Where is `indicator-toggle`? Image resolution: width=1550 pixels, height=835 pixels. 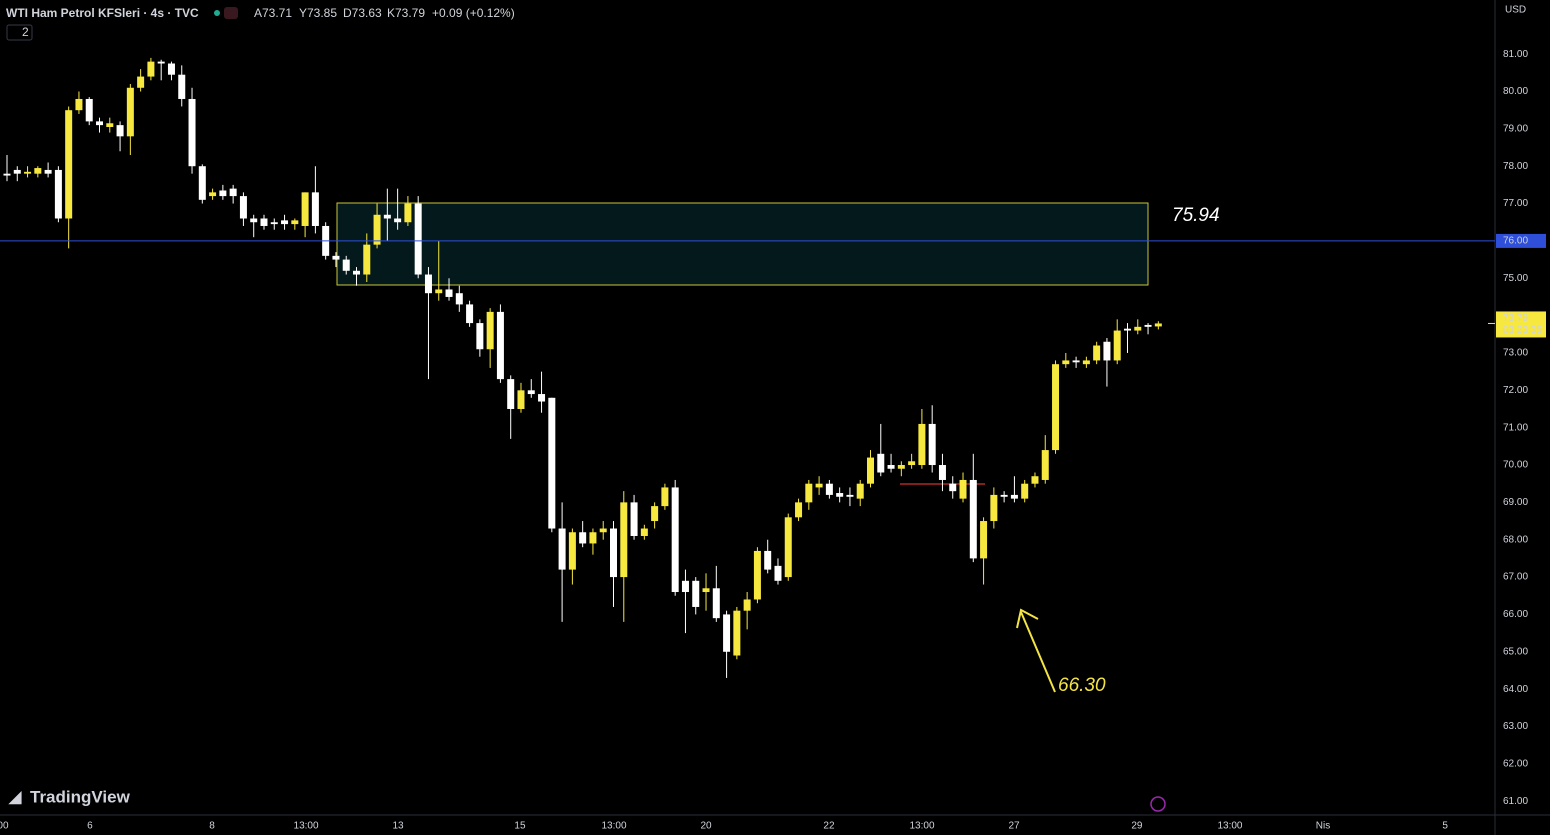 indicator-toggle is located at coordinates (19, 32).